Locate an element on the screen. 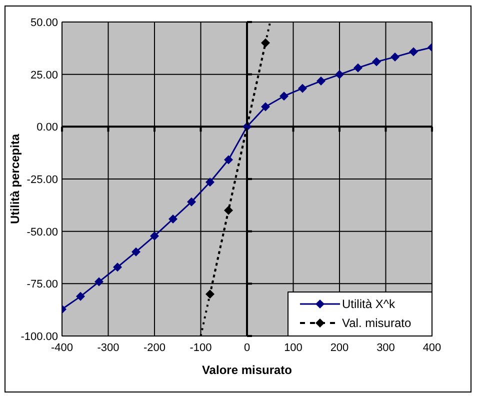 The image size is (477, 399). legend-label: Val. misurato is located at coordinates (377, 323).